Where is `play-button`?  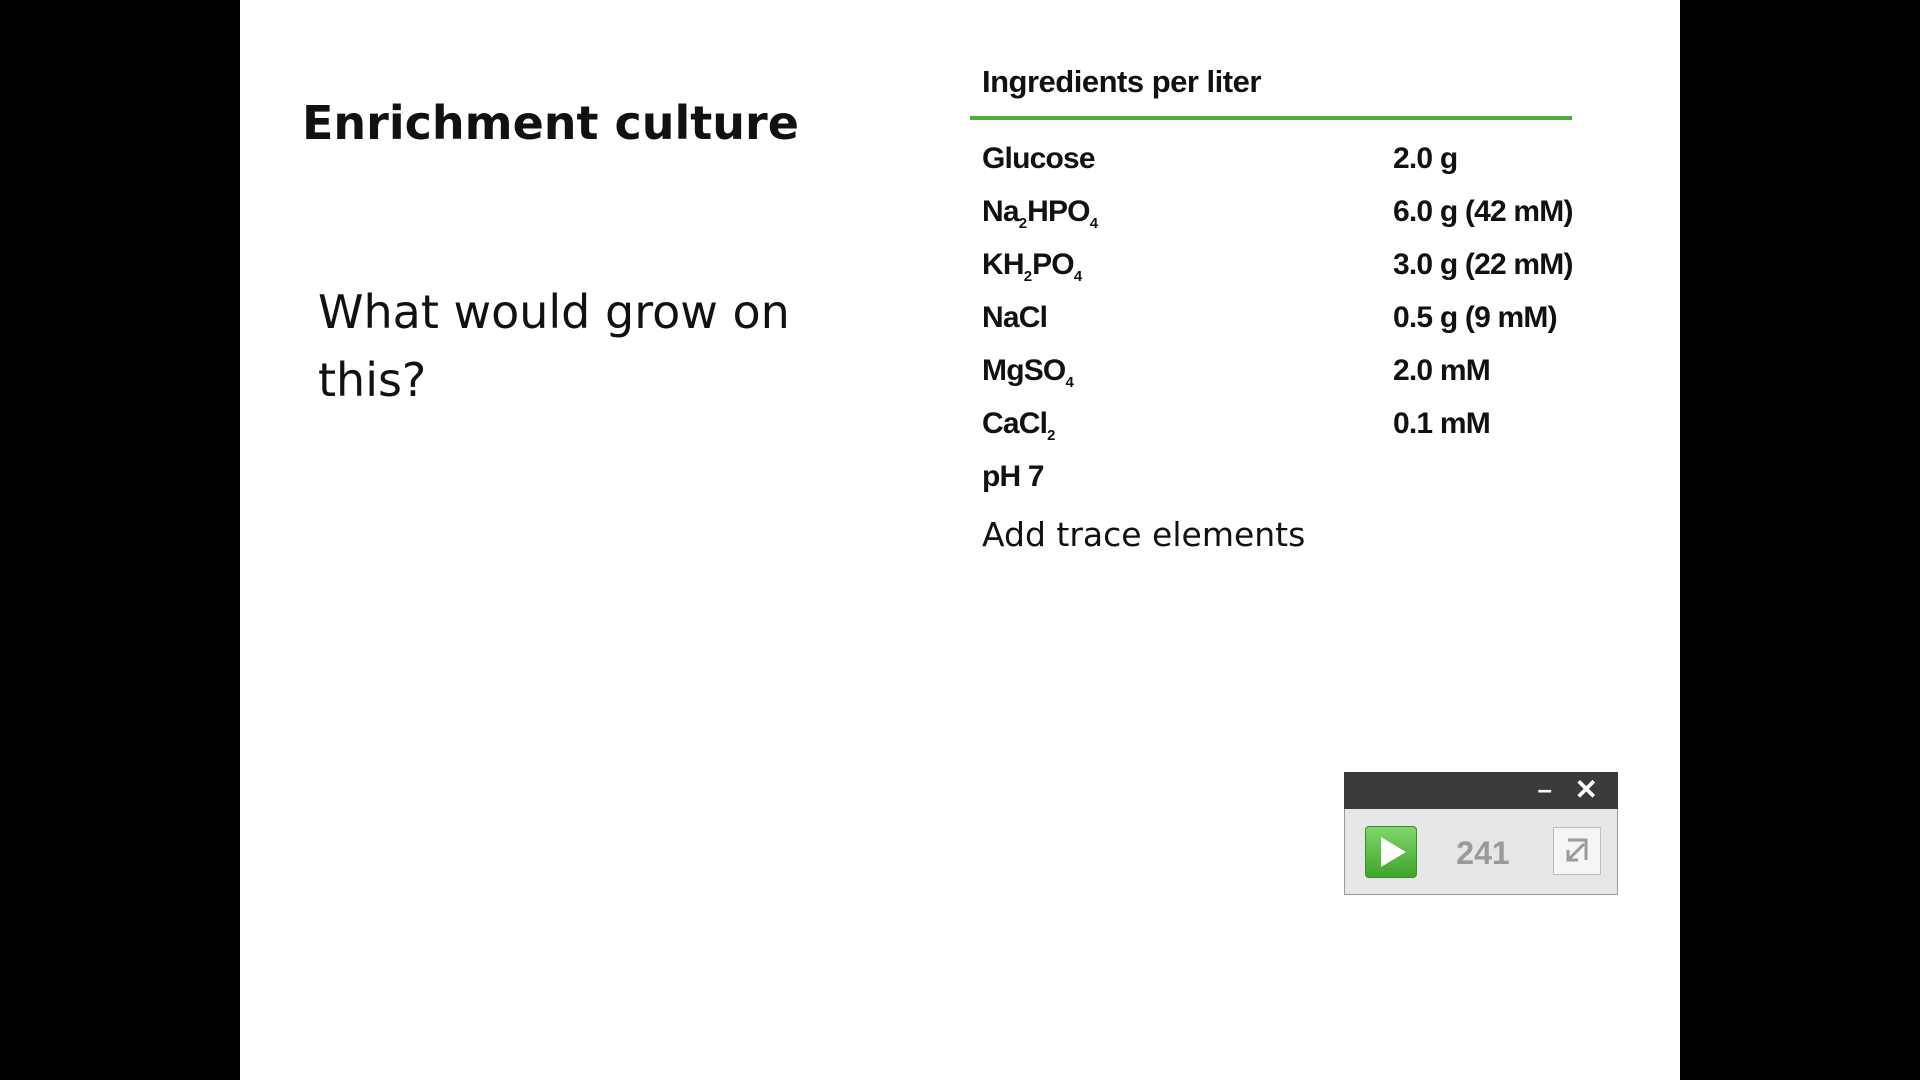
play-button is located at coordinates (1391, 852).